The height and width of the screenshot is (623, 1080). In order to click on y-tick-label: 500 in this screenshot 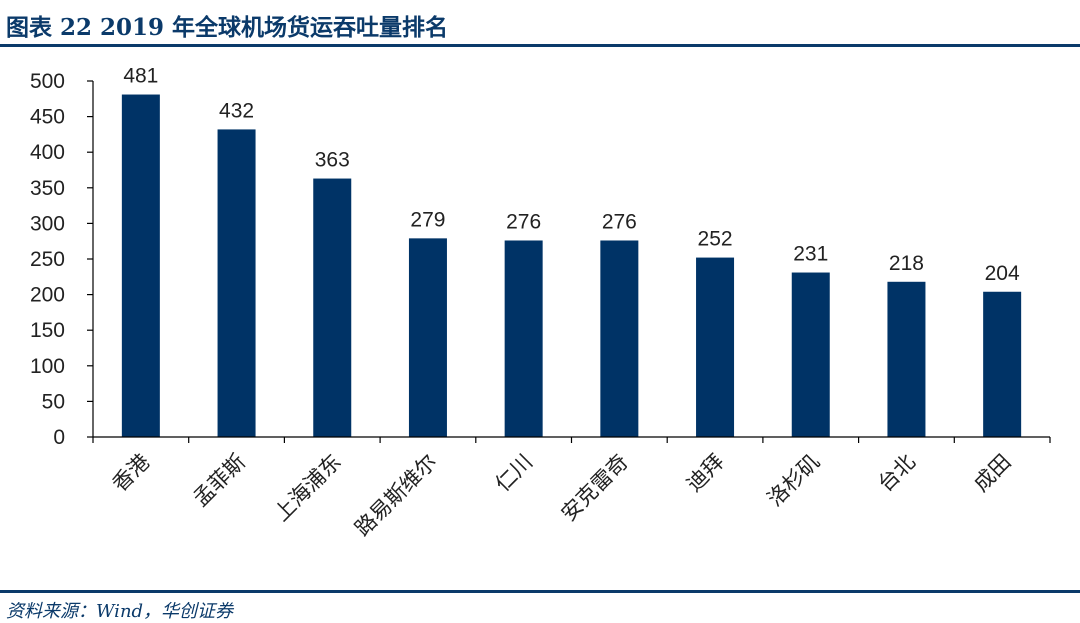, I will do `click(47, 81)`.